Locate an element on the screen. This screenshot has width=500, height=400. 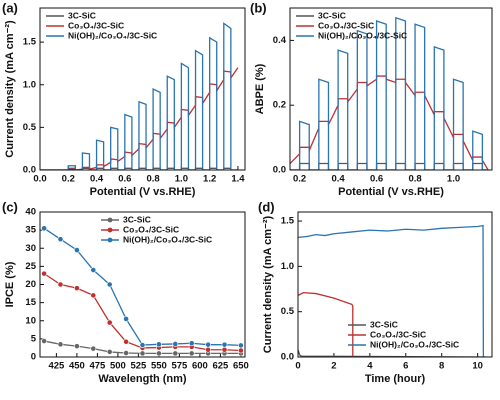
x-tick-label: 6 is located at coordinates (405, 366).